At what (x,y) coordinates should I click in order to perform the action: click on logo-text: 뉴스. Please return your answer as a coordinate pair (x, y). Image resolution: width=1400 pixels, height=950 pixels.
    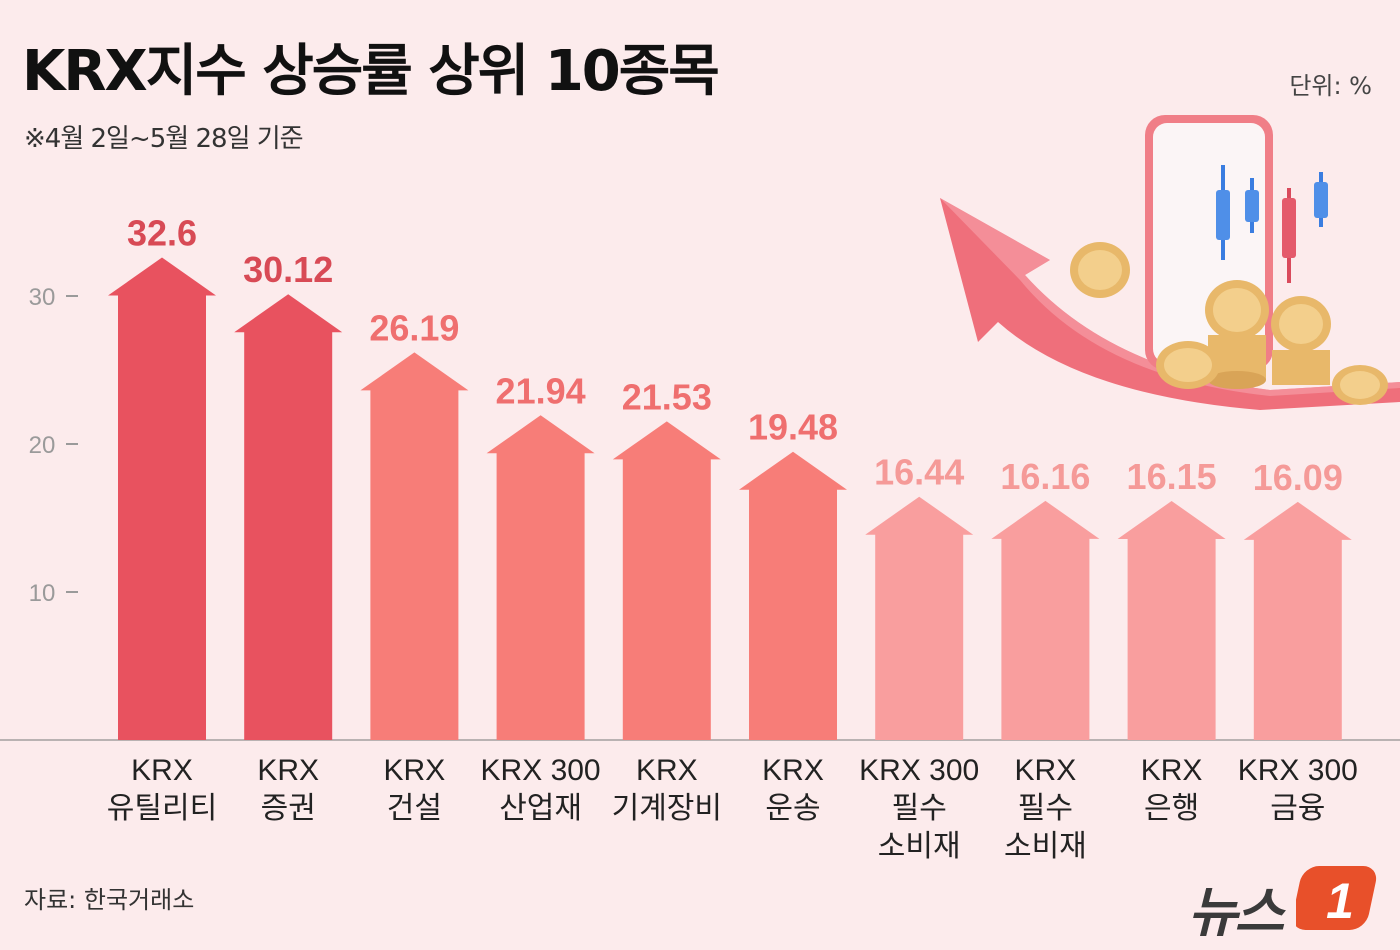
    Looking at the image, I should click on (1236, 912).